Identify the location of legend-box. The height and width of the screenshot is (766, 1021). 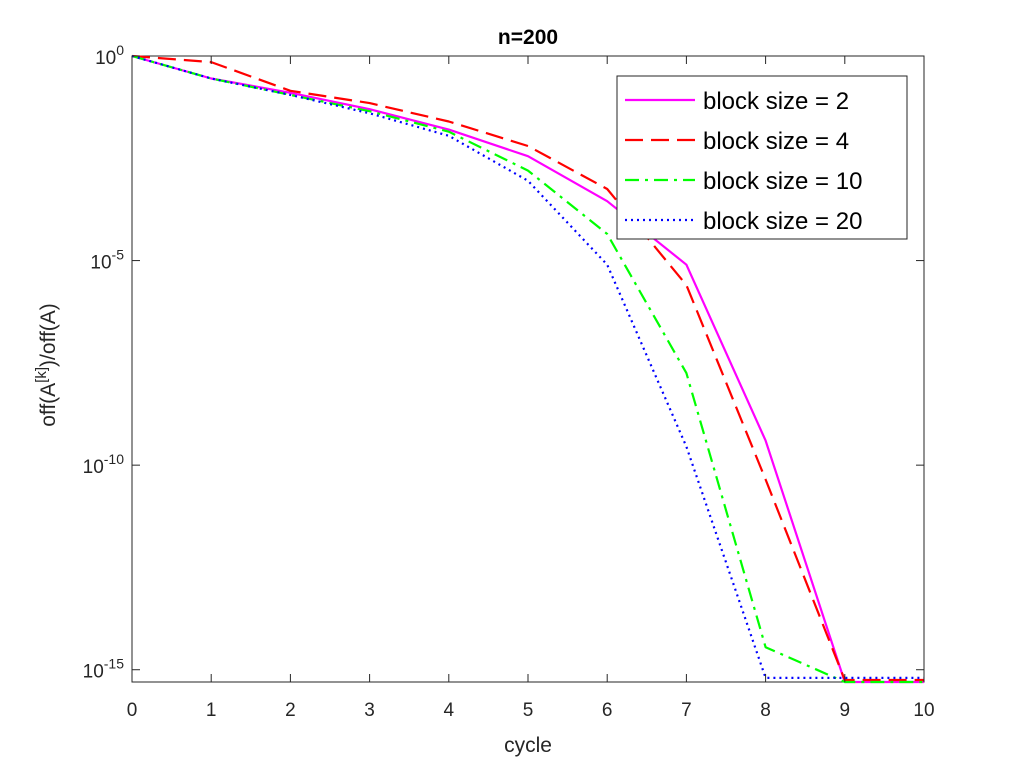
(762, 157).